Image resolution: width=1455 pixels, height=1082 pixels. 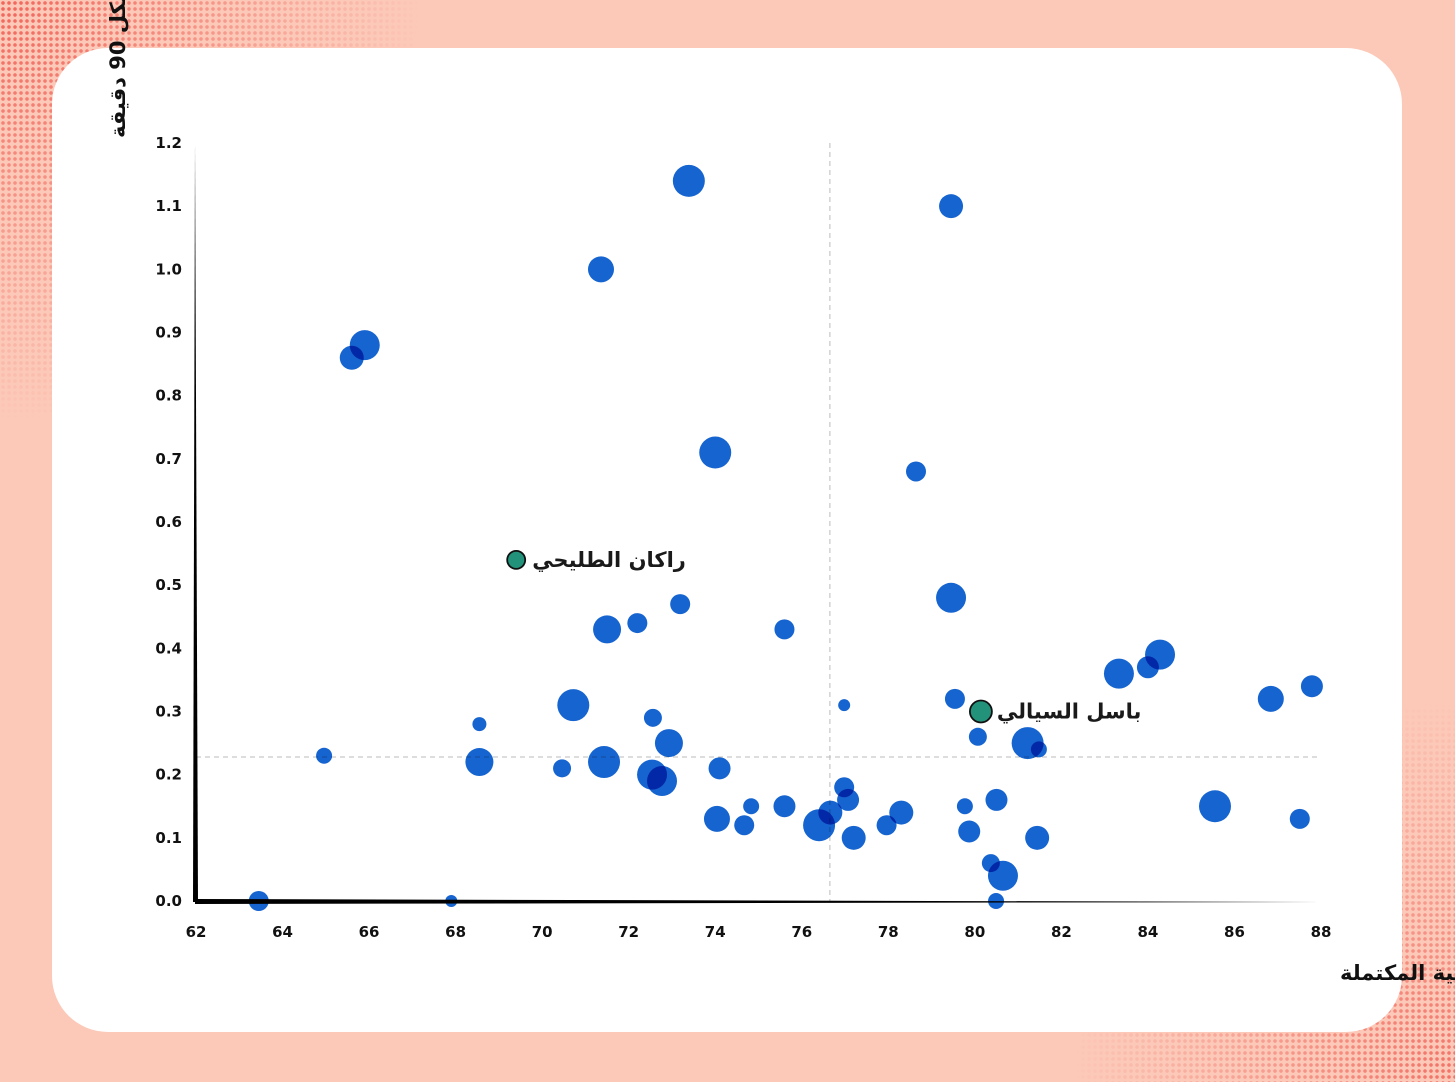 What do you see at coordinates (168, 712) in the screenshot?
I see `y-tick-label: 0.3` at bounding box center [168, 712].